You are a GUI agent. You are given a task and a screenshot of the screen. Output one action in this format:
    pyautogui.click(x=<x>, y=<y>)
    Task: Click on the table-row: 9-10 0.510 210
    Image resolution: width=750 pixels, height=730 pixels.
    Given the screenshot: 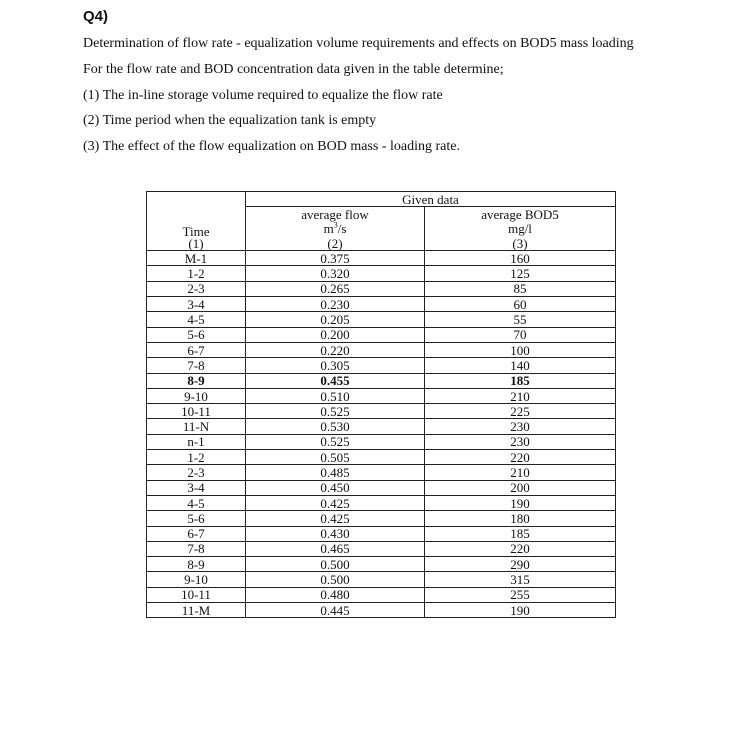 What is the action you would take?
    pyautogui.click(x=381, y=396)
    